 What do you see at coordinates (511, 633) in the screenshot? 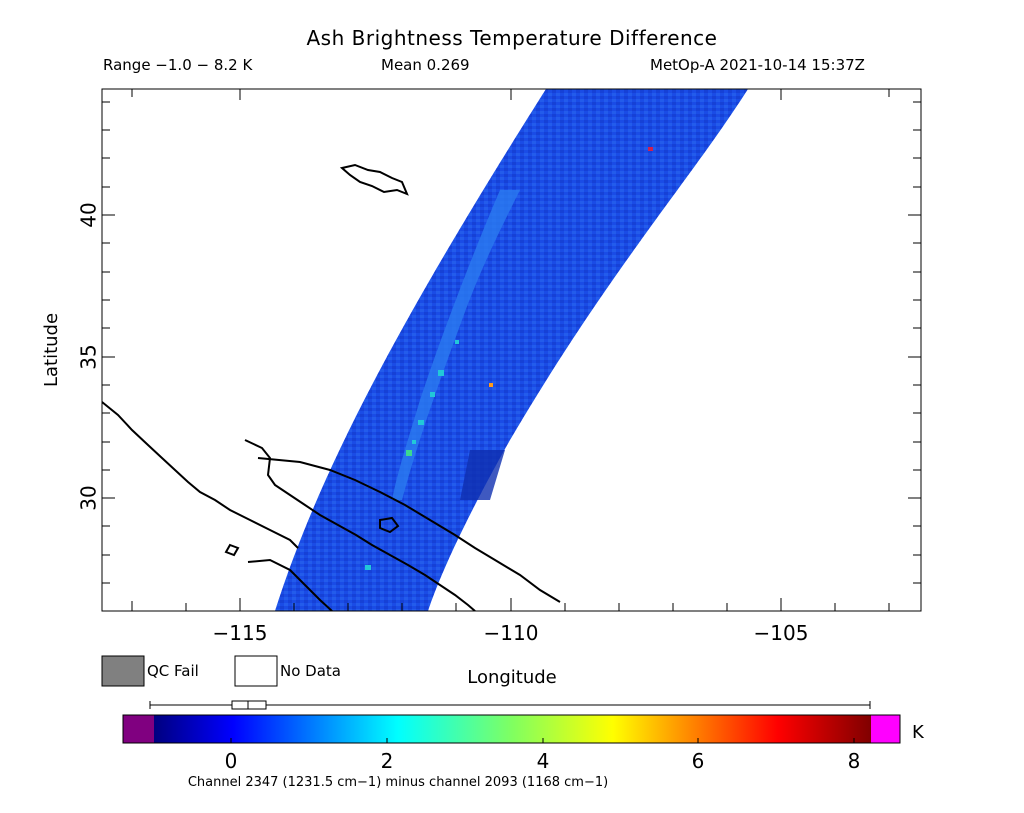
I see `lon-tick-110: −110` at bounding box center [511, 633].